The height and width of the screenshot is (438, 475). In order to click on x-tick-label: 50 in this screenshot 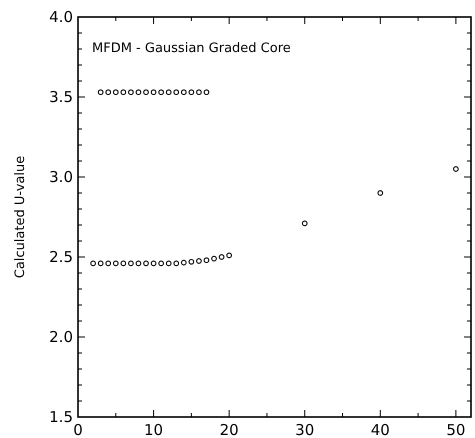, I will do `click(456, 429)`.